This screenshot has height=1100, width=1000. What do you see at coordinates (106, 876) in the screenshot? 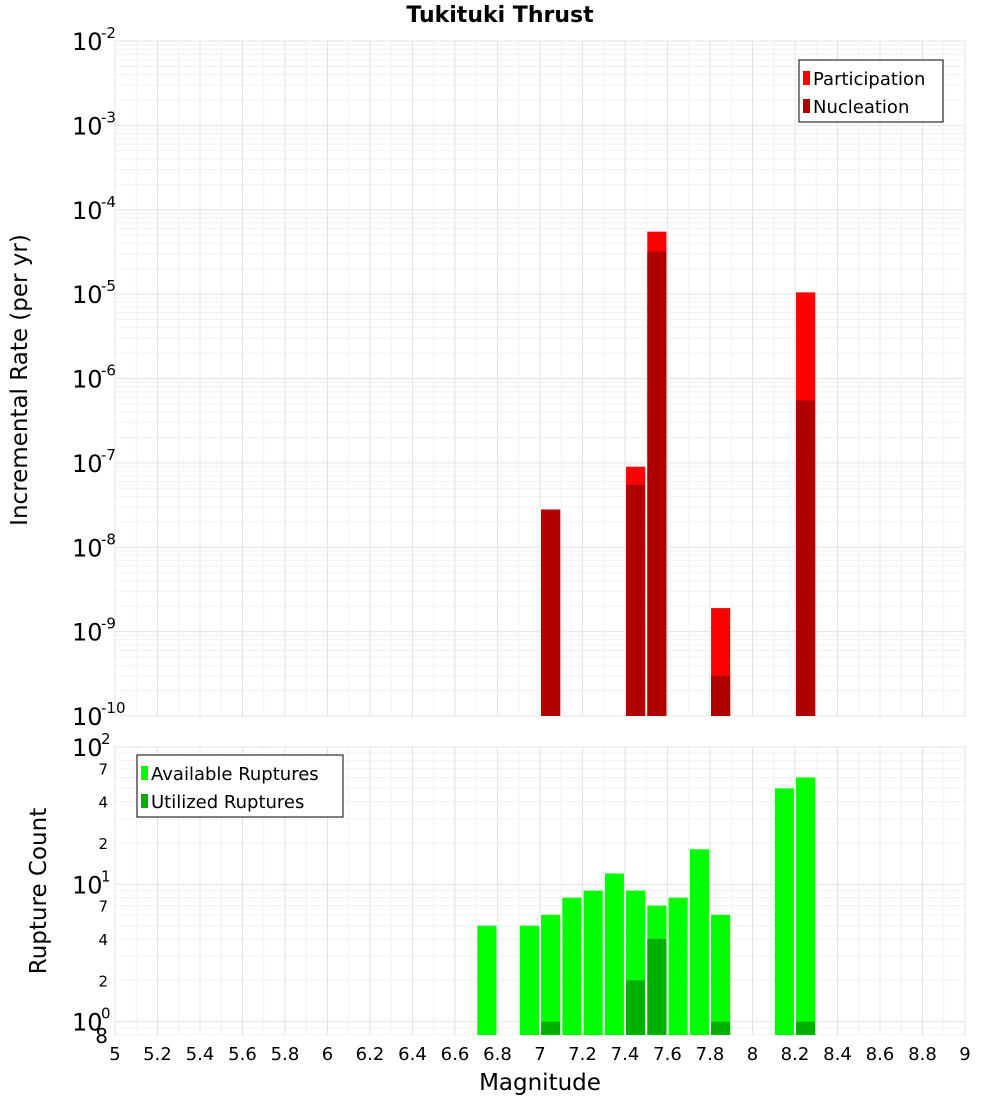
I see `y-tick-exponent: 1` at bounding box center [106, 876].